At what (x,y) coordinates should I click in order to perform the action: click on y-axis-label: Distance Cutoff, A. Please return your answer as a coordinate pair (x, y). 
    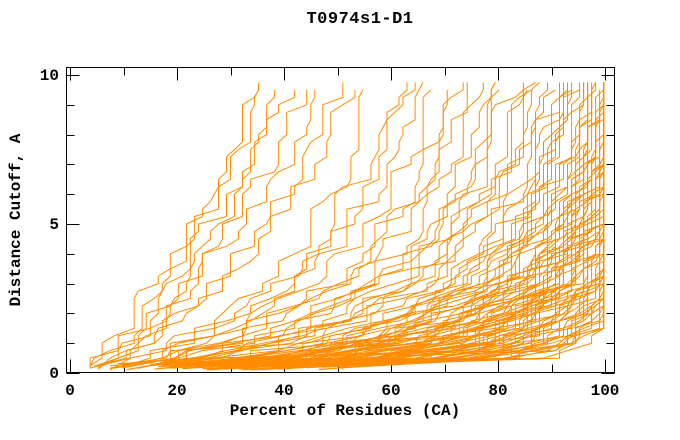
    Looking at the image, I should click on (16, 220).